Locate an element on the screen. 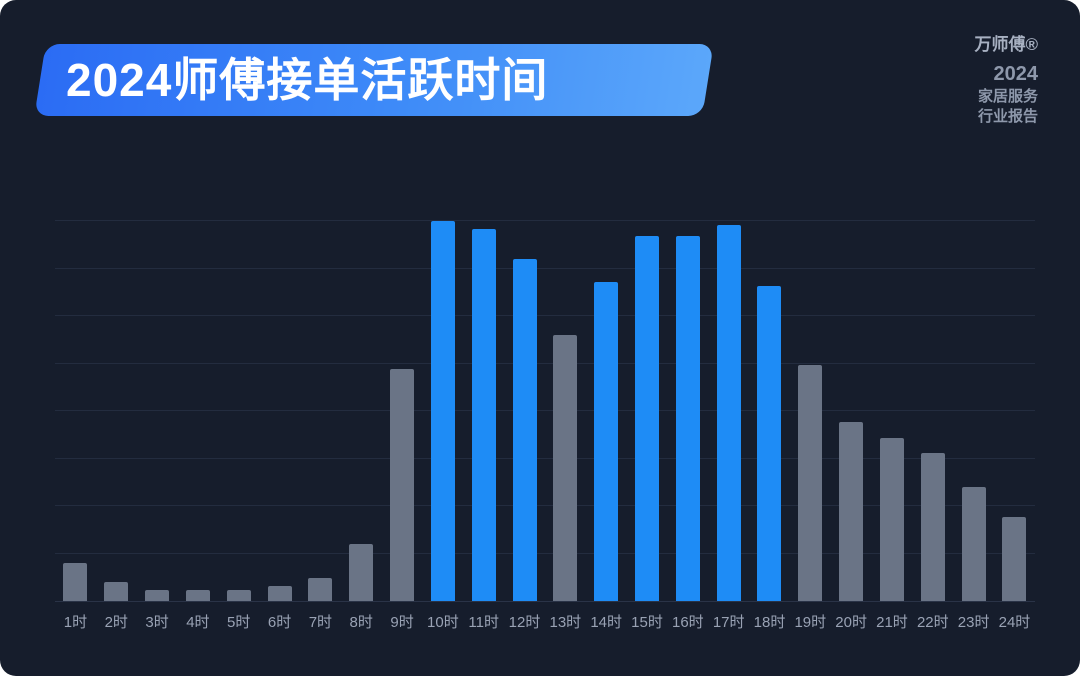 Image resolution: width=1080 pixels, height=676 pixels. x-axis-label: 13时 is located at coordinates (565, 622).